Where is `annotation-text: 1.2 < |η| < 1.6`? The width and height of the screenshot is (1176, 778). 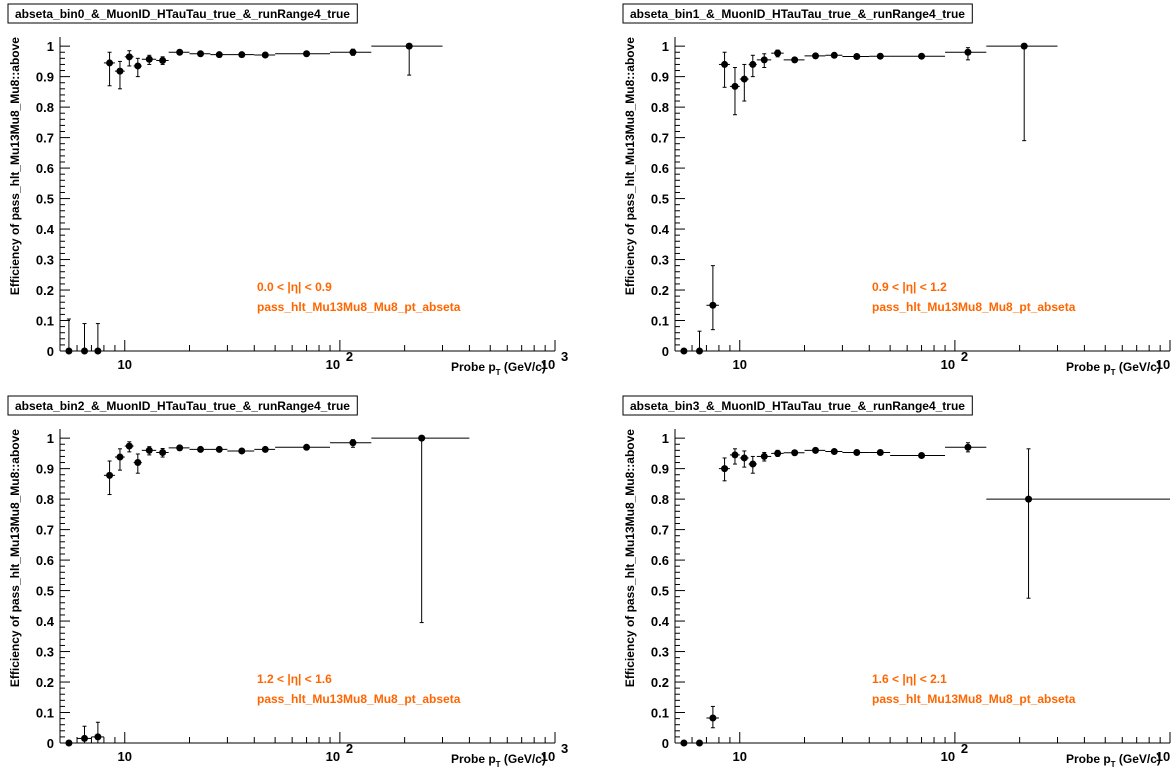 annotation-text: 1.2 < |η| < 1.6 is located at coordinates (294, 679).